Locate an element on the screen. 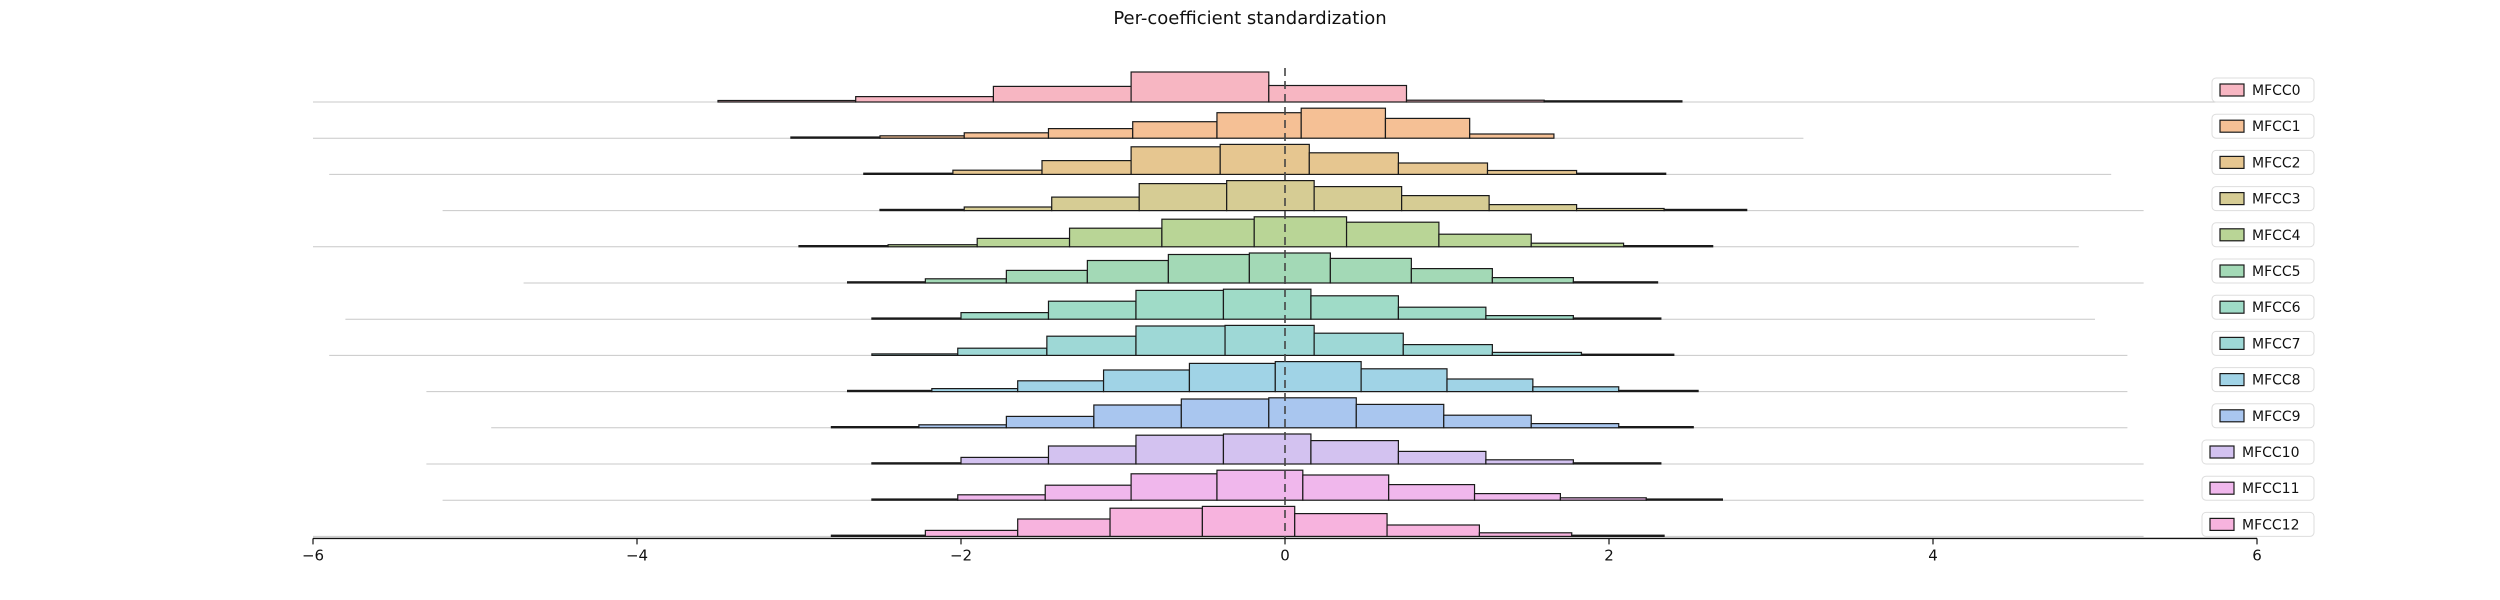  legend-entry-mfcc7: MFCC7 is located at coordinates (2263, 343).